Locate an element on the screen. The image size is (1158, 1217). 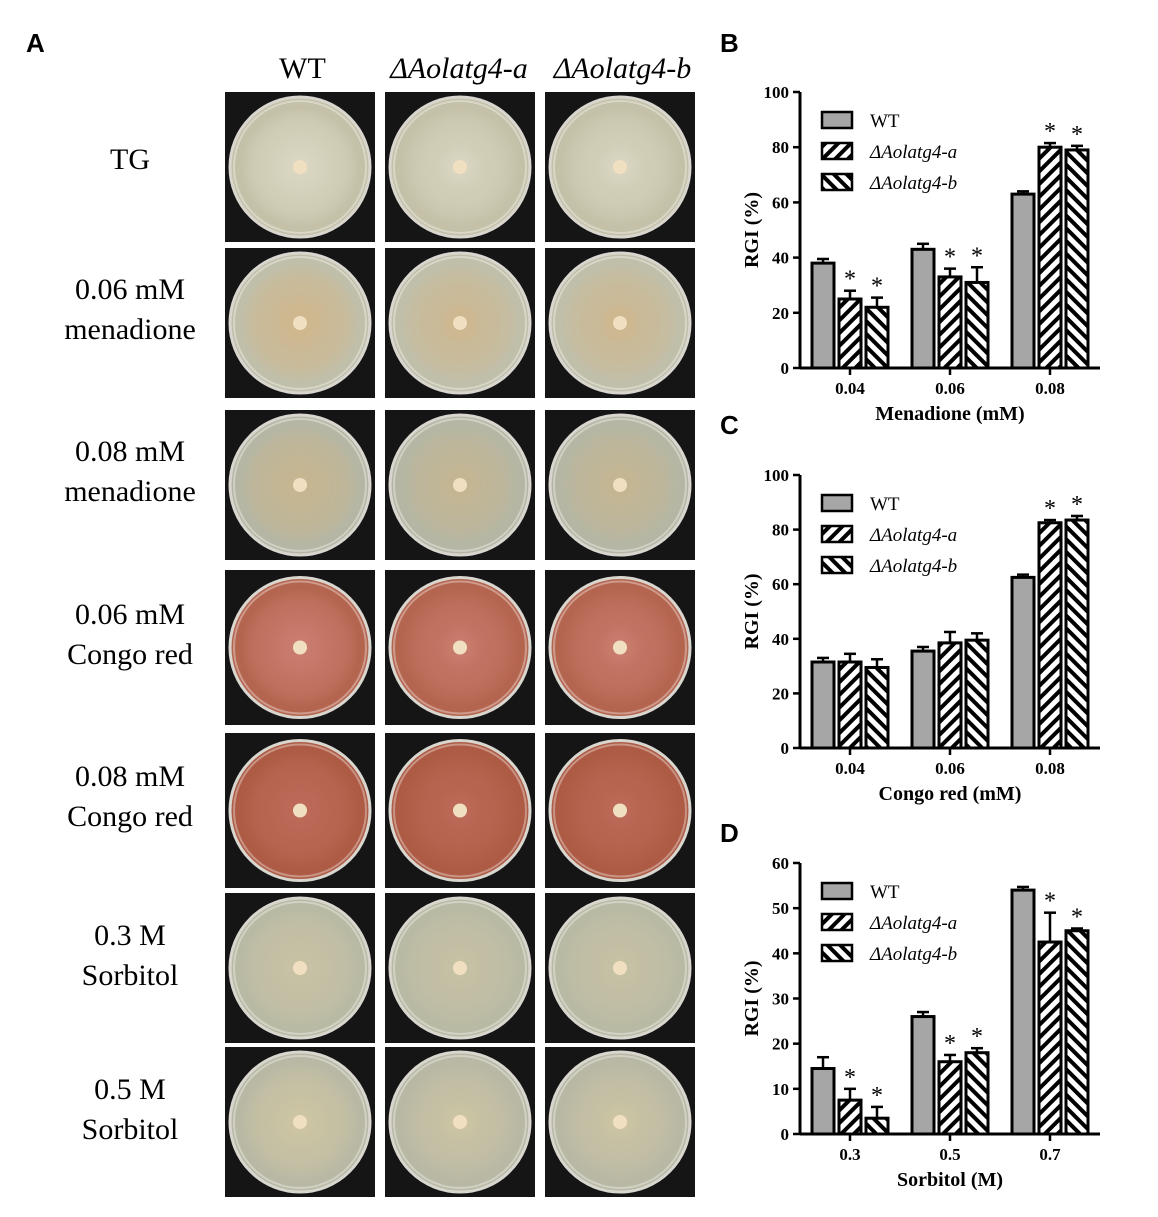
y-tick-label: 10 is located at coordinates (780, 1089).